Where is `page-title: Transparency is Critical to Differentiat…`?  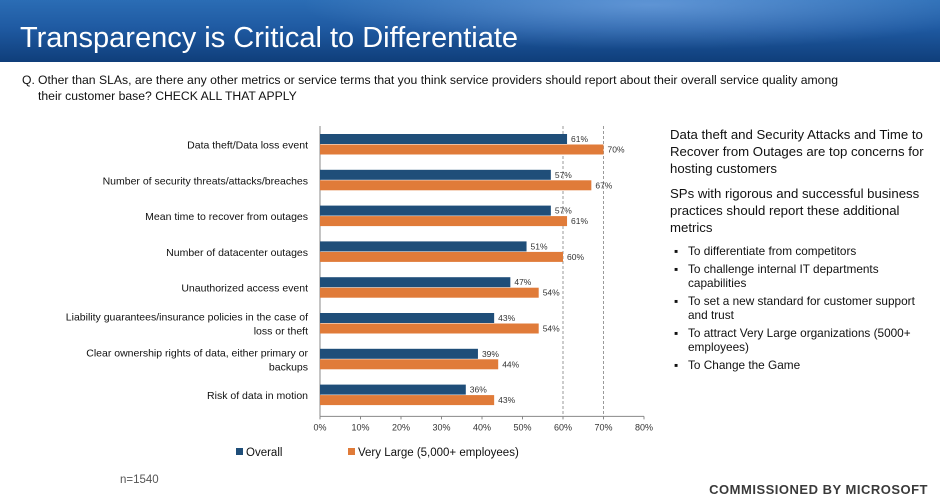 page-title: Transparency is Critical to Differentiat… is located at coordinates (269, 38).